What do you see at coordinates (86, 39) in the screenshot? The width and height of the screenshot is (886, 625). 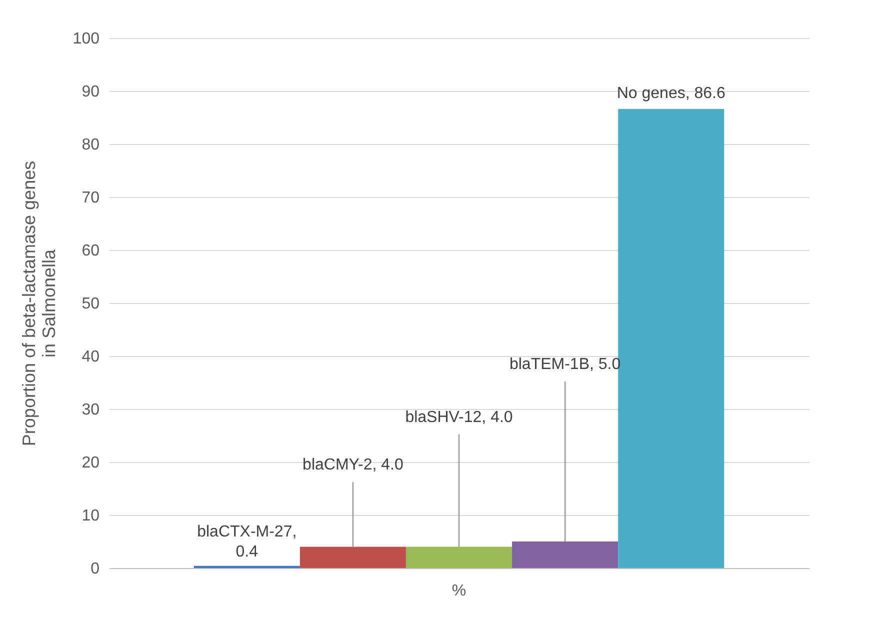 I see `y-tick-label: 100` at bounding box center [86, 39].